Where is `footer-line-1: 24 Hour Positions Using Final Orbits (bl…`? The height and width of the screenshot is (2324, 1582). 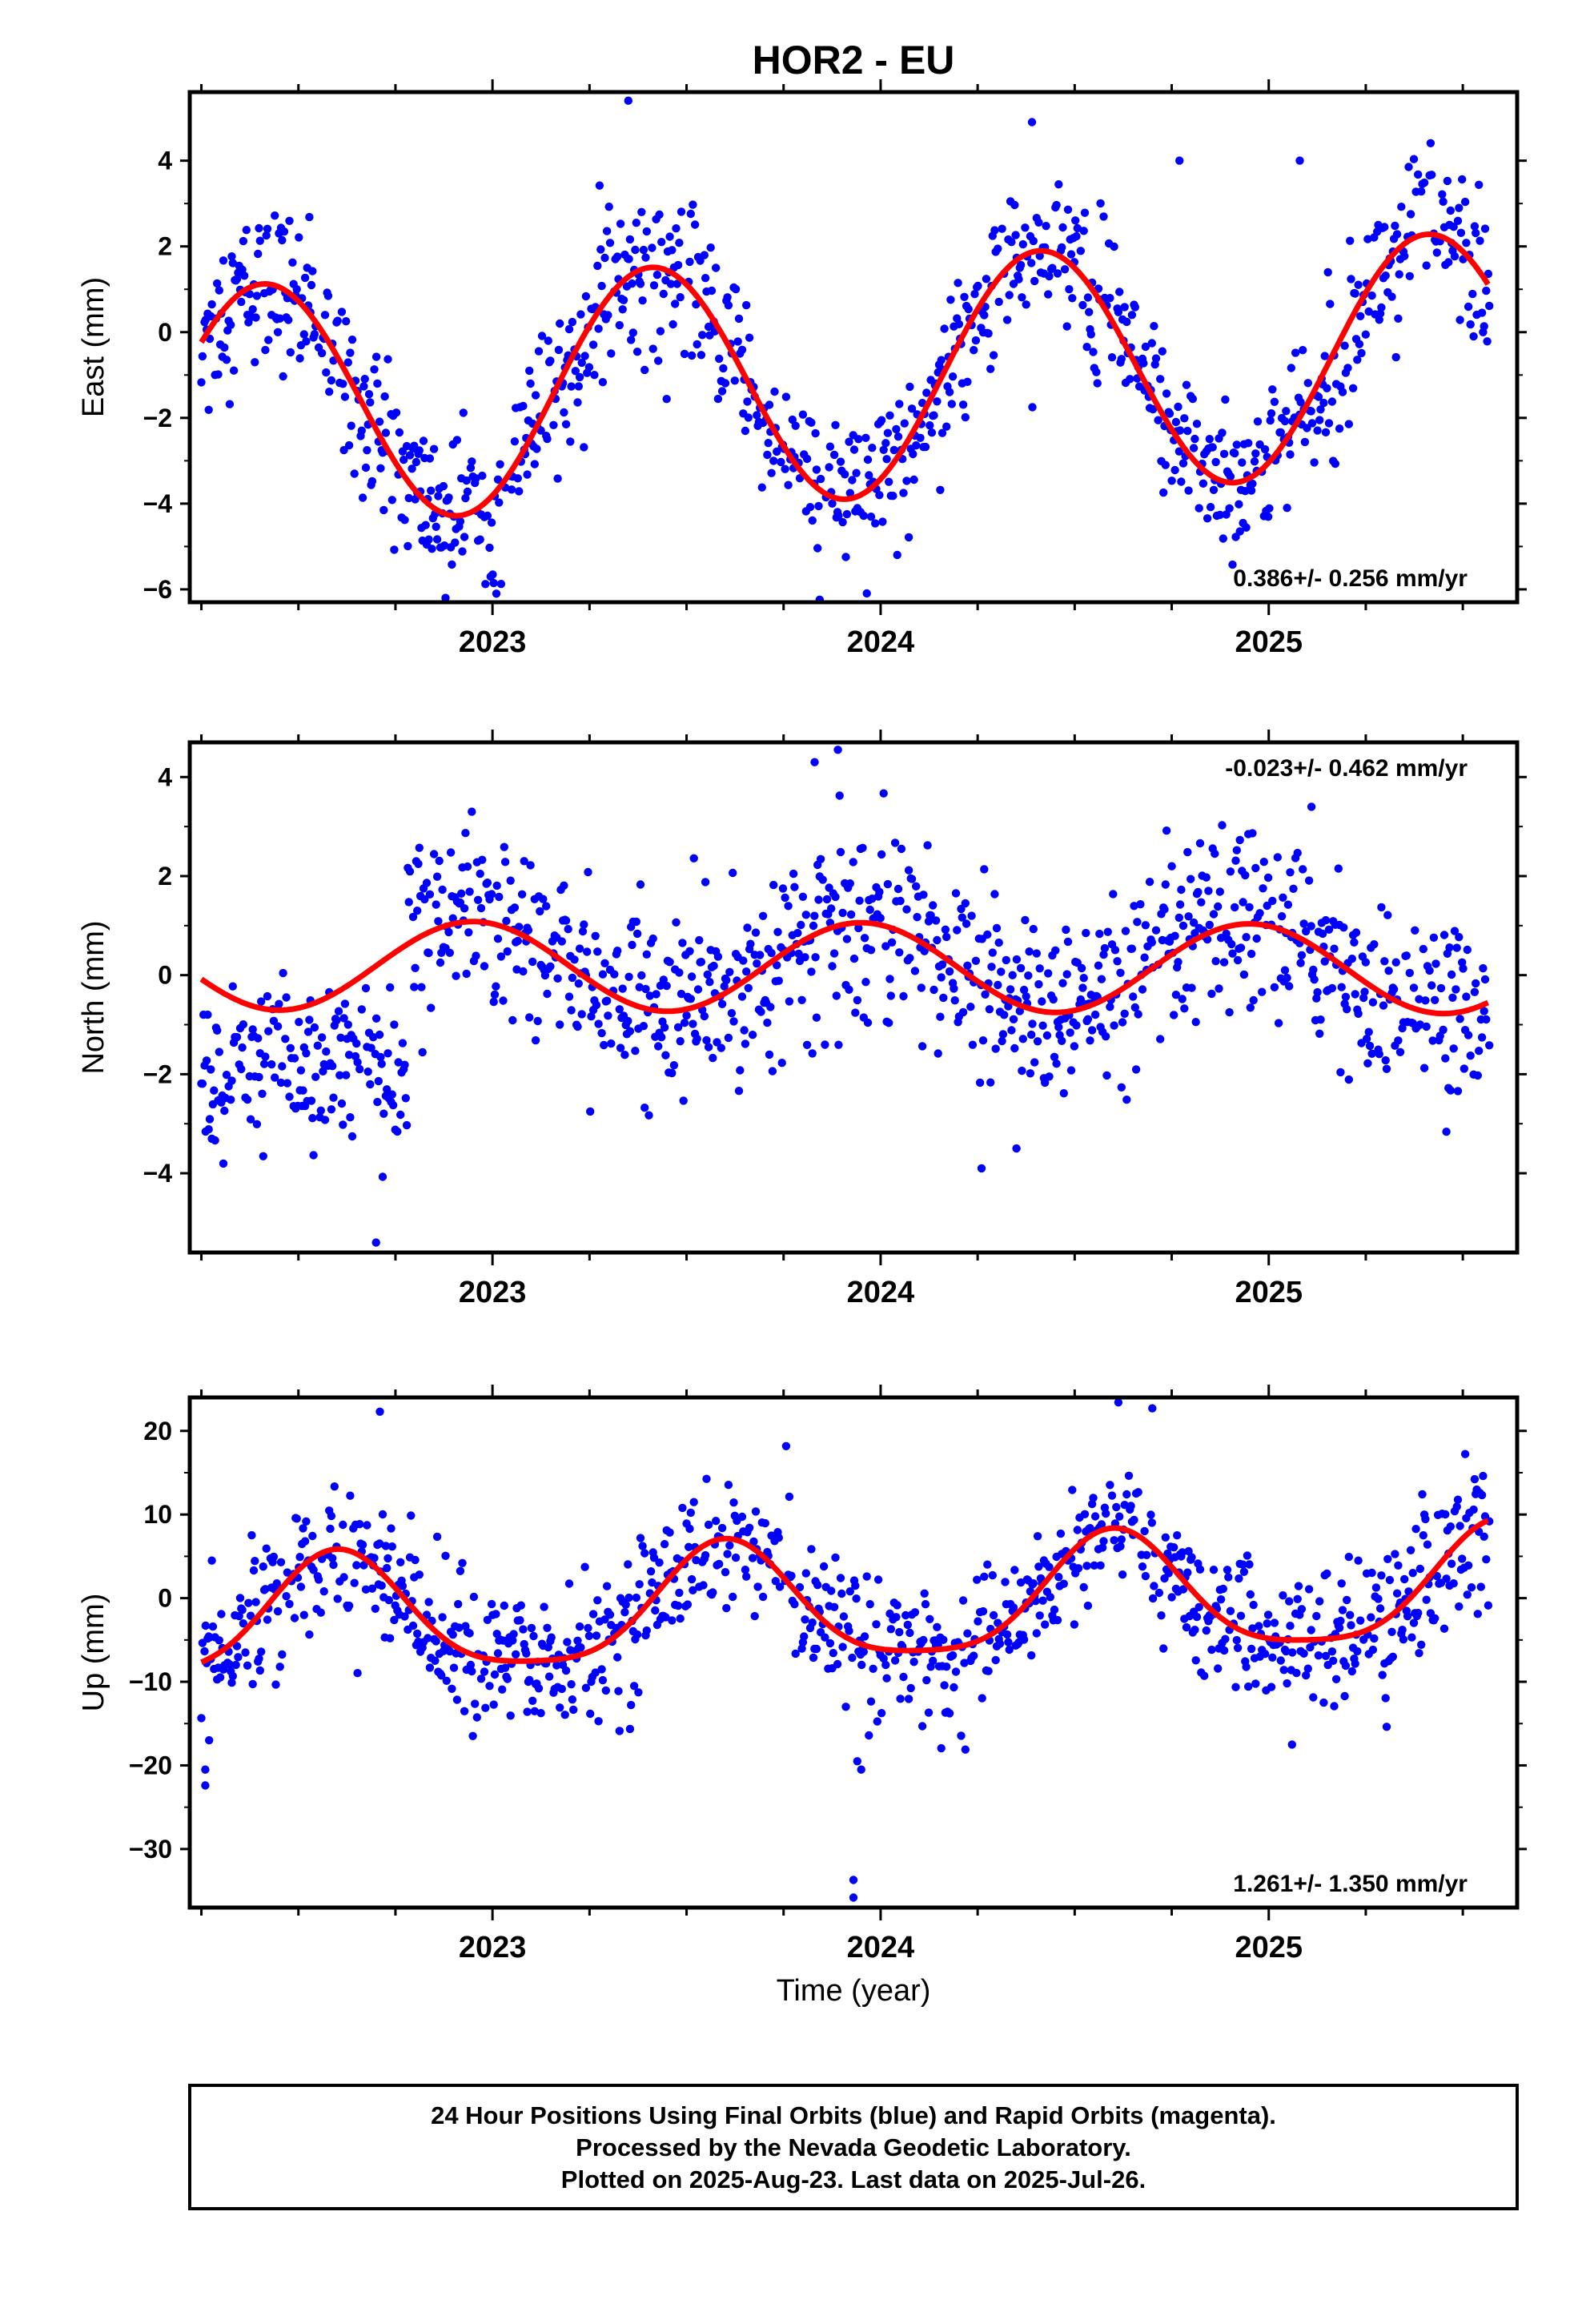 footer-line-1: 24 Hour Positions Using Final Orbits (bl… is located at coordinates (853, 2115).